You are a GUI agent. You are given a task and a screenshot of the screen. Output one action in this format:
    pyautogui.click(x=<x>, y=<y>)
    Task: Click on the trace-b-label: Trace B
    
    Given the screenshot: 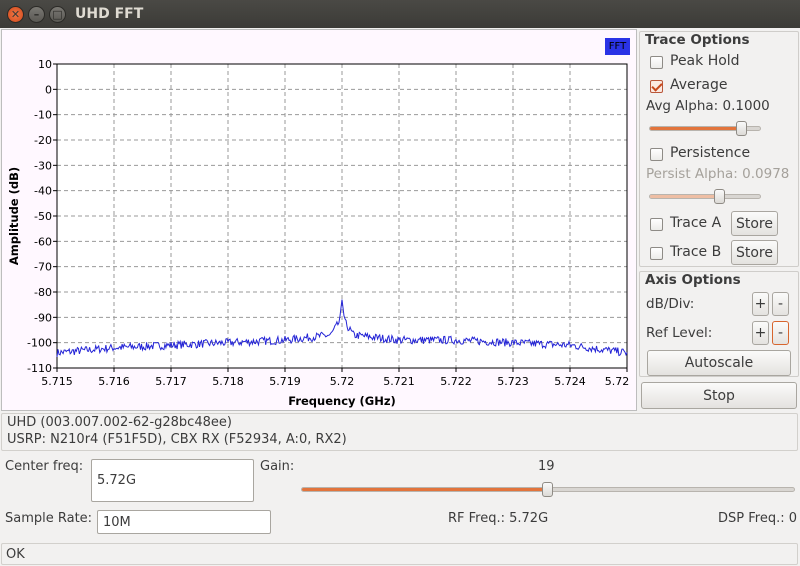 What is the action you would take?
    pyautogui.click(x=696, y=252)
    